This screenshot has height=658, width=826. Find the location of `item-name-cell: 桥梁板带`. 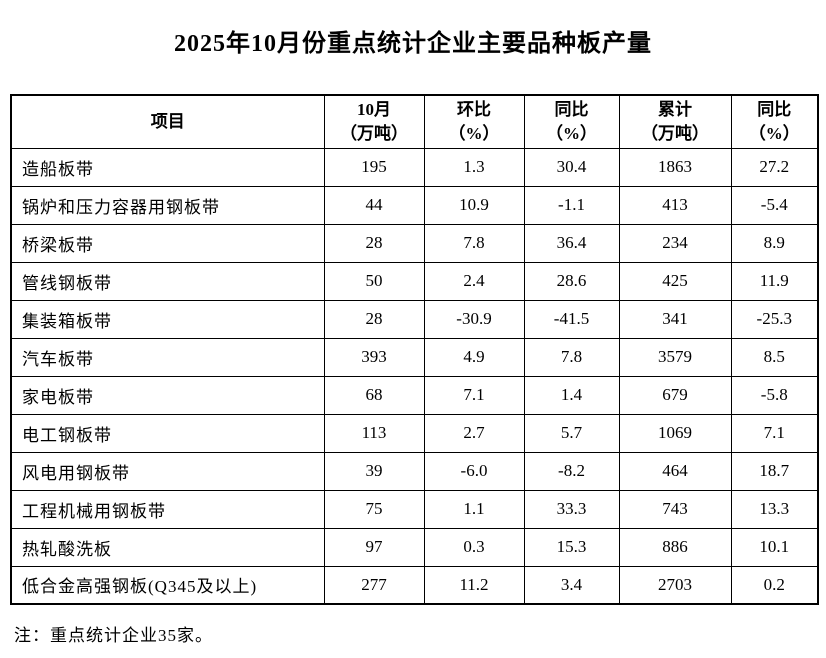

item-name-cell: 桥梁板带 is located at coordinates (167, 243).